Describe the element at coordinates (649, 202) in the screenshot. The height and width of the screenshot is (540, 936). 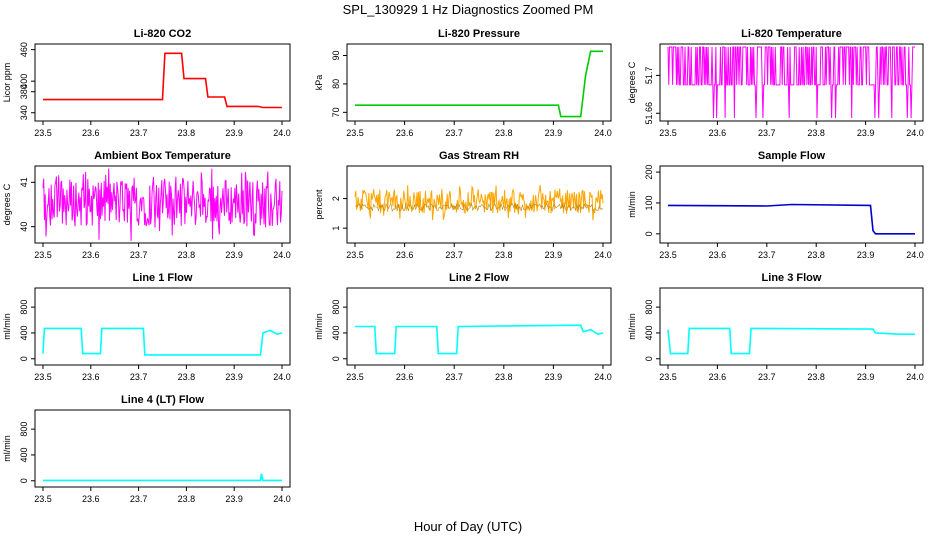
I see `y-tick-label: 100` at that location.